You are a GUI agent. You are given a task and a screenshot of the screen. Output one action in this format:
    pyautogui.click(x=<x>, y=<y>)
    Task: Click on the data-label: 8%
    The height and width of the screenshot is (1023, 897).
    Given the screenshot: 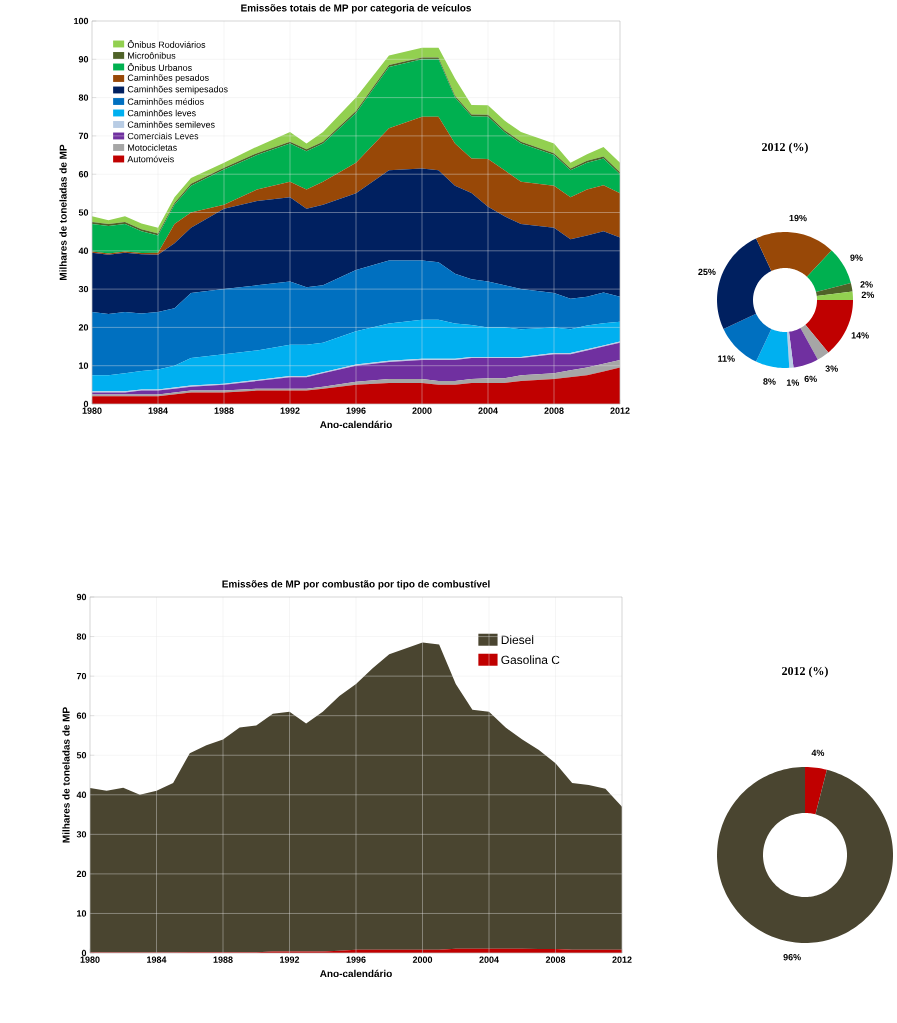 What is the action you would take?
    pyautogui.click(x=769, y=381)
    